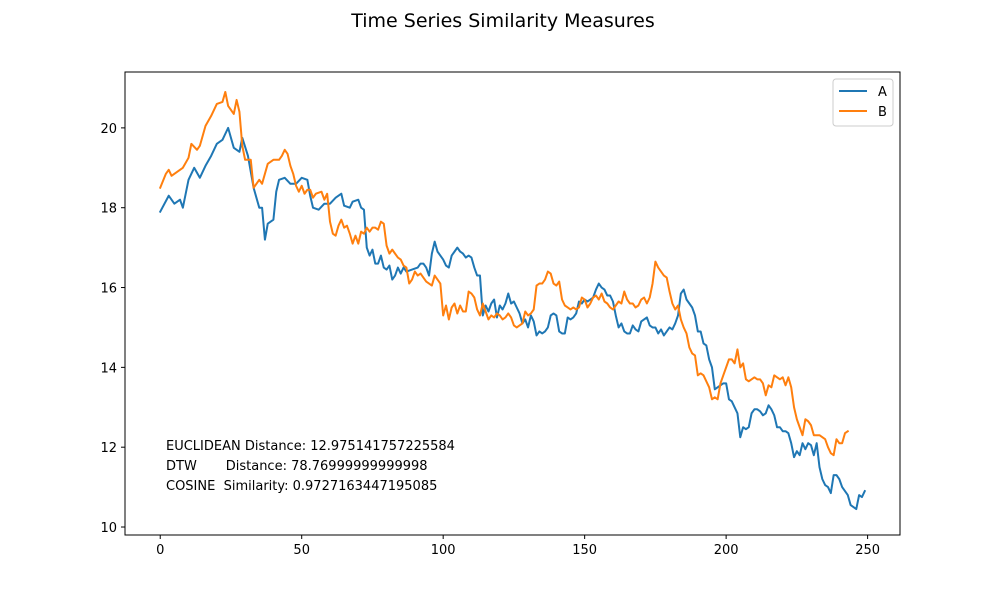 The image size is (1000, 600). I want to click on y-tick-label: 16, so click(108, 289).